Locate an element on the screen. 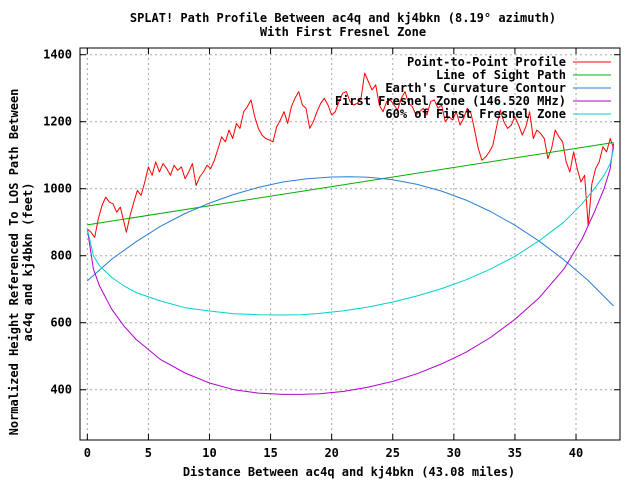 The width and height of the screenshot is (640, 480). y-axis-label-line2: ac4q and kj4bkn (feet) is located at coordinates (28, 262).